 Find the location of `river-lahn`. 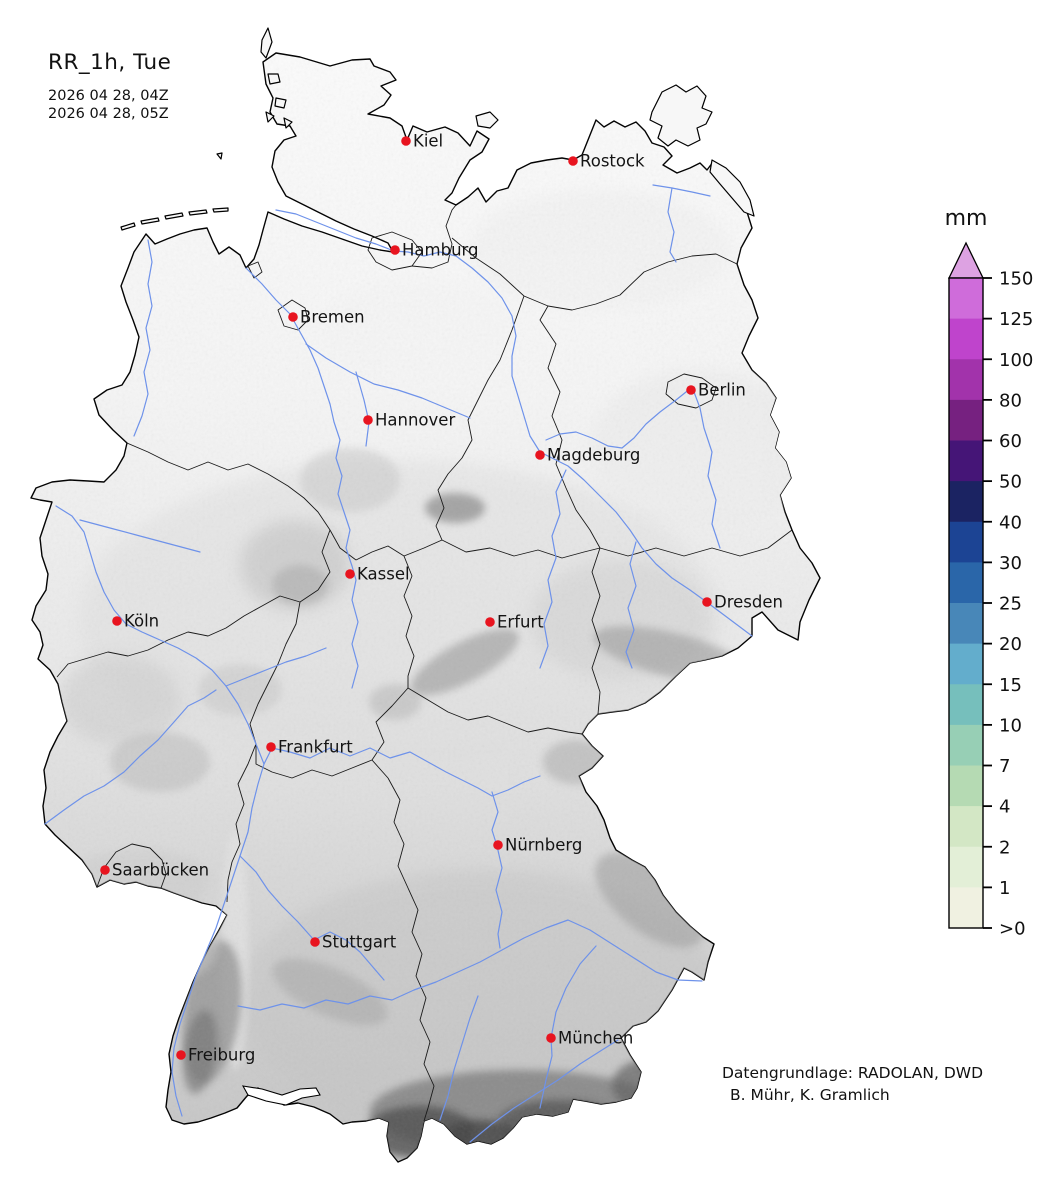

river-lahn is located at coordinates (276, 667).